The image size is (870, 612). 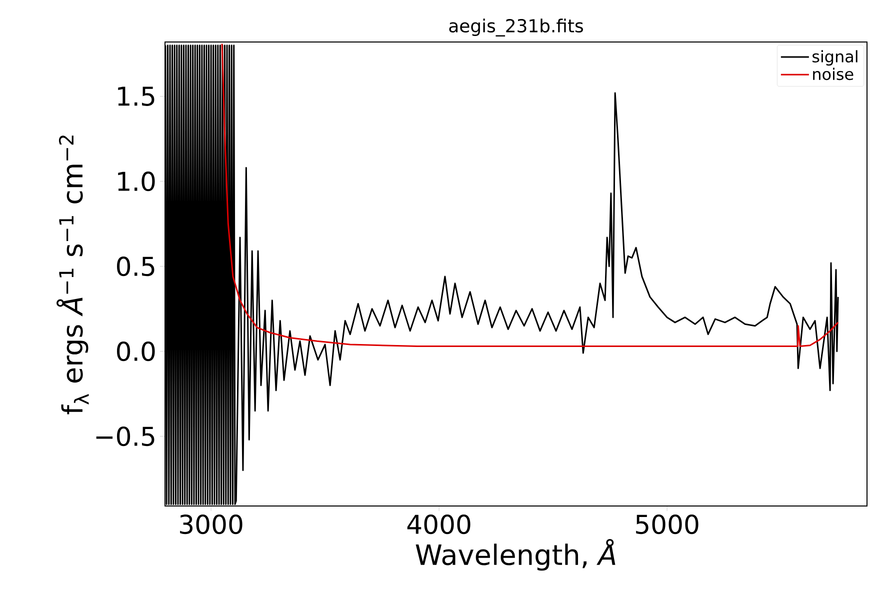 What do you see at coordinates (438, 524) in the screenshot?
I see `x-tick-label: 4000` at bounding box center [438, 524].